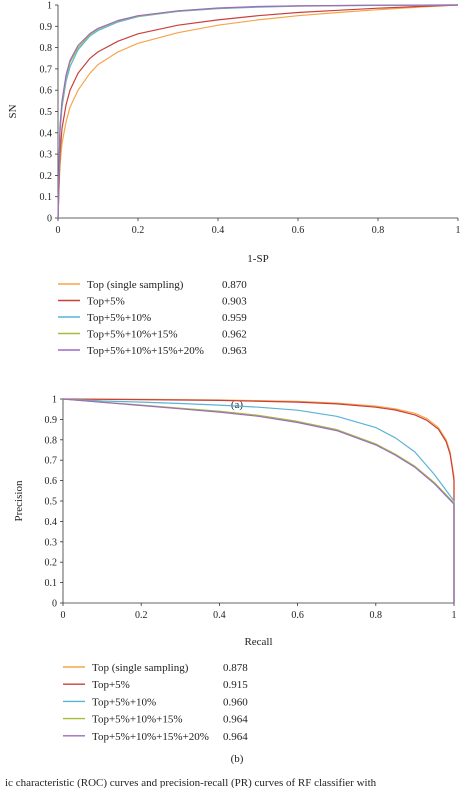 The height and width of the screenshot is (788, 474). I want to click on legend-value: 0.962, so click(234, 335).